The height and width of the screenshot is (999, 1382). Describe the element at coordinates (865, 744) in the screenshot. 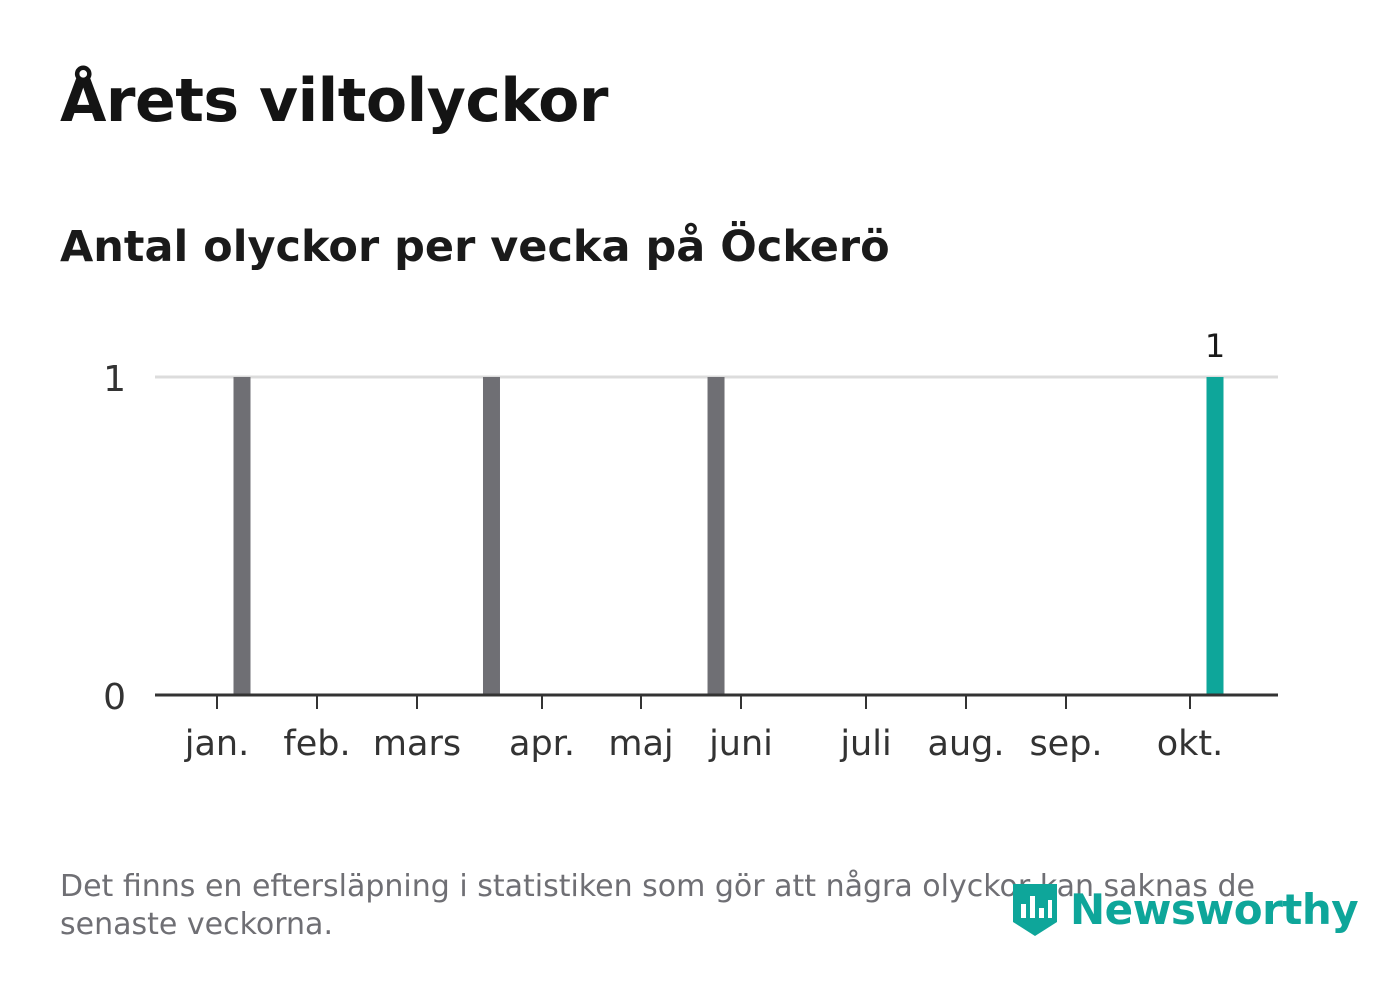

I see `x-tick-label: juli` at that location.